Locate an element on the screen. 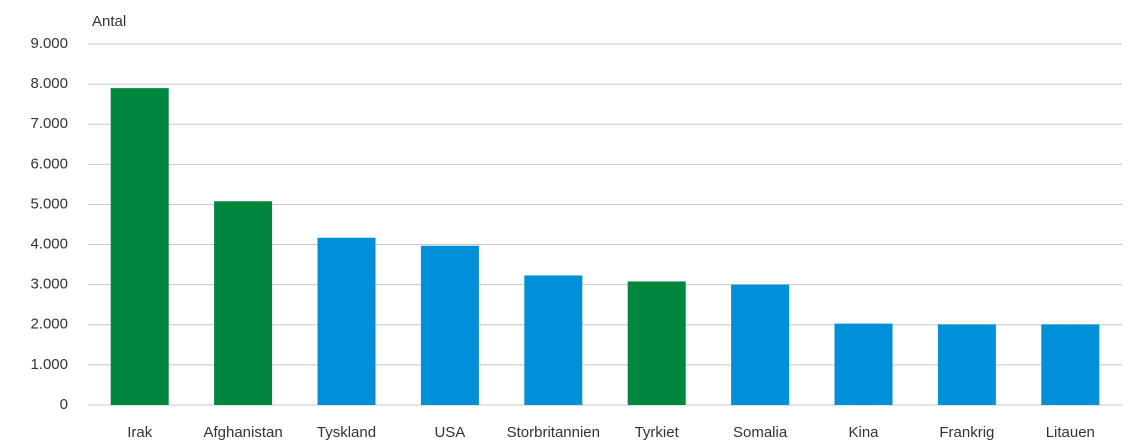 Image resolution: width=1132 pixels, height=443 pixels. y-tick-label: 3.000 is located at coordinates (49, 284).